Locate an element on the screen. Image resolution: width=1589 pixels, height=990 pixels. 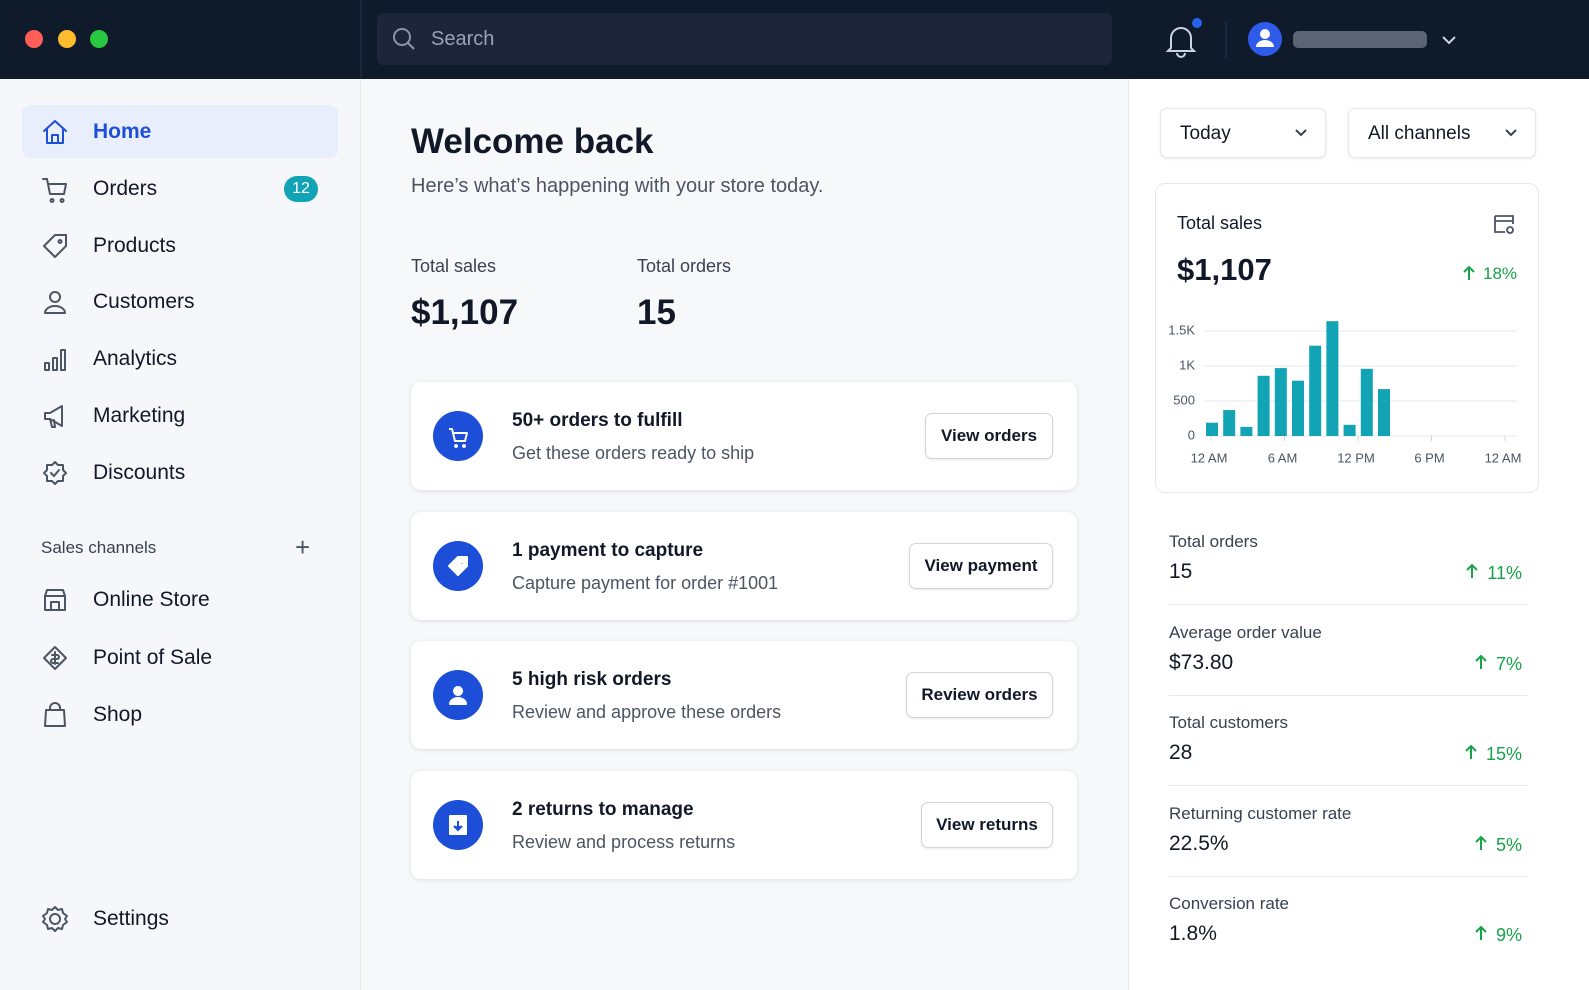
metric-value: 28 is located at coordinates (1181, 752).